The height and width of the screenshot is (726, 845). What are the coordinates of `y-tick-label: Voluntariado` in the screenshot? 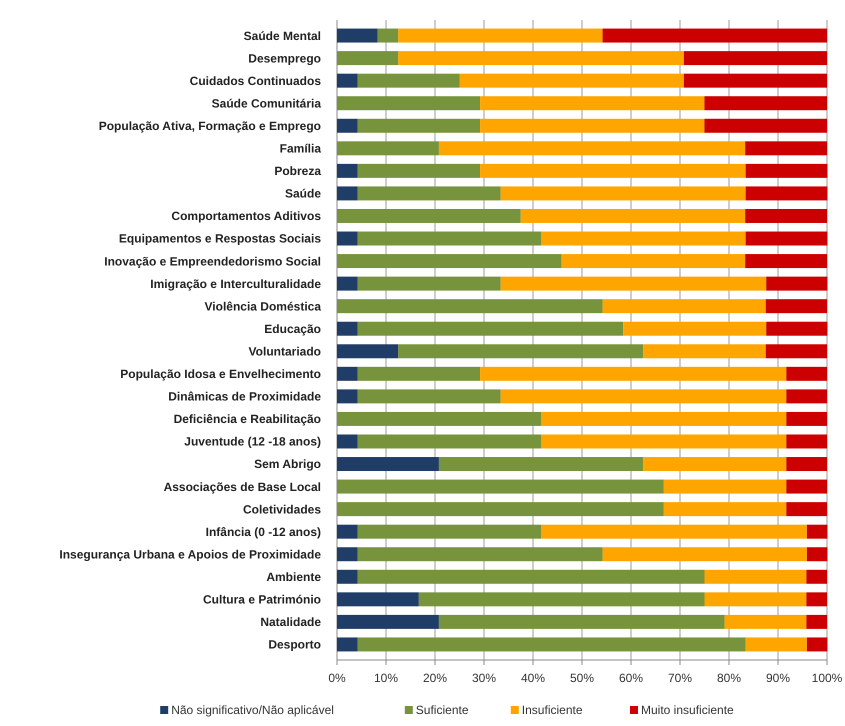 It's located at (284, 351).